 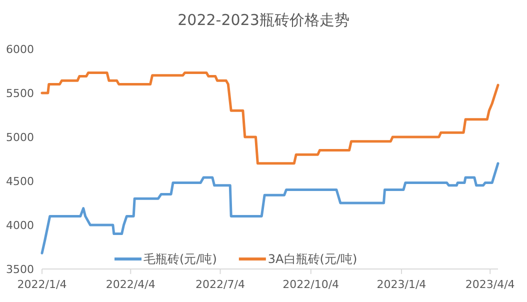 I want to click on x-tick-label: 2023/1/4, so click(x=401, y=284).